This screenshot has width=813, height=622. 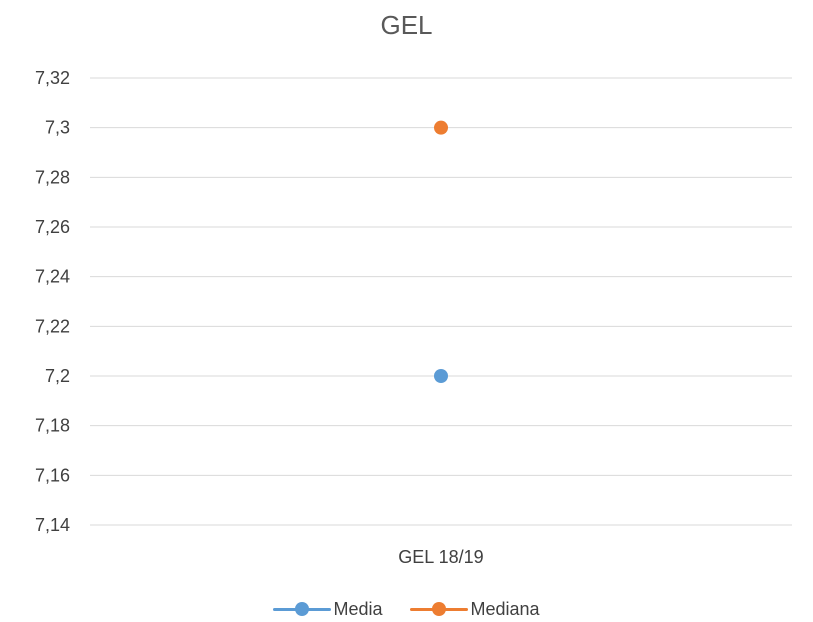 I want to click on legend-dot-media, so click(x=302, y=609).